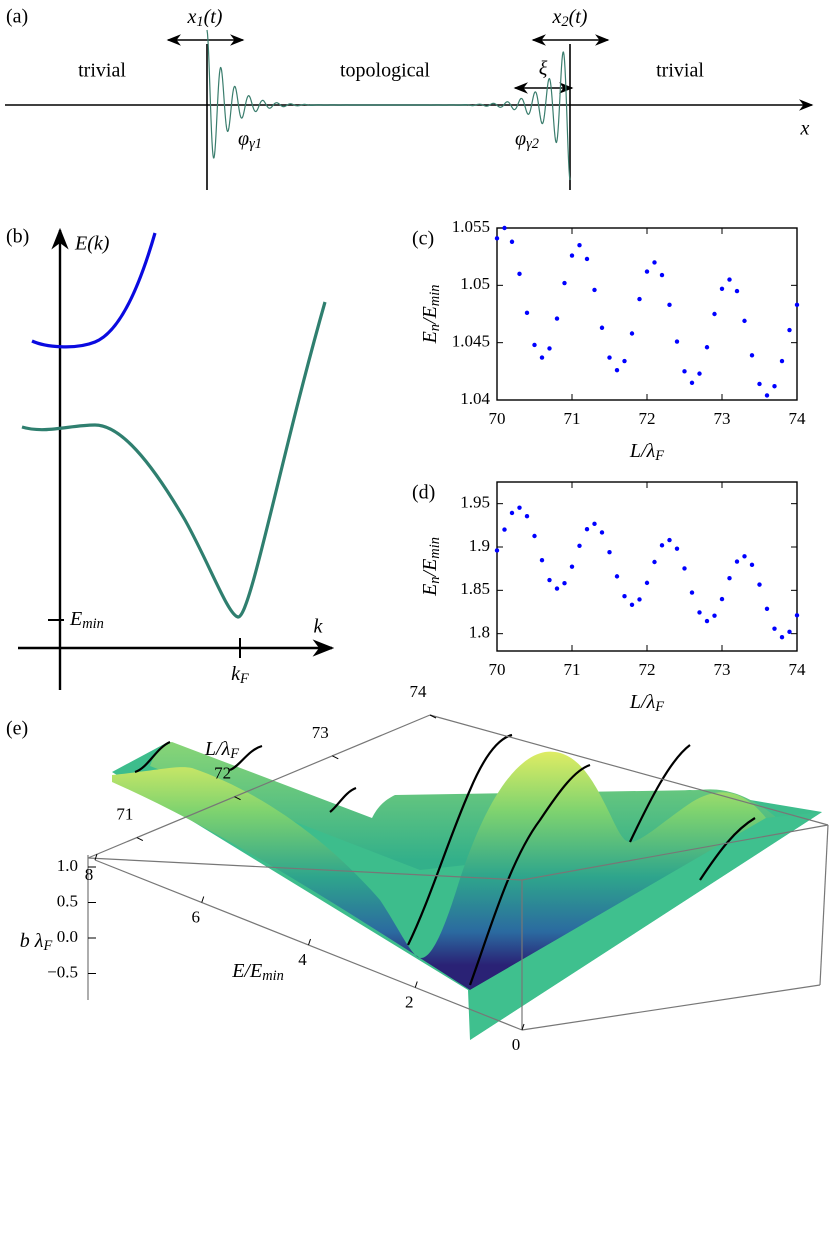 The width and height of the screenshot is (830, 1258). What do you see at coordinates (67, 936) in the screenshot?
I see `z-tick-label: 0.0` at bounding box center [67, 936].